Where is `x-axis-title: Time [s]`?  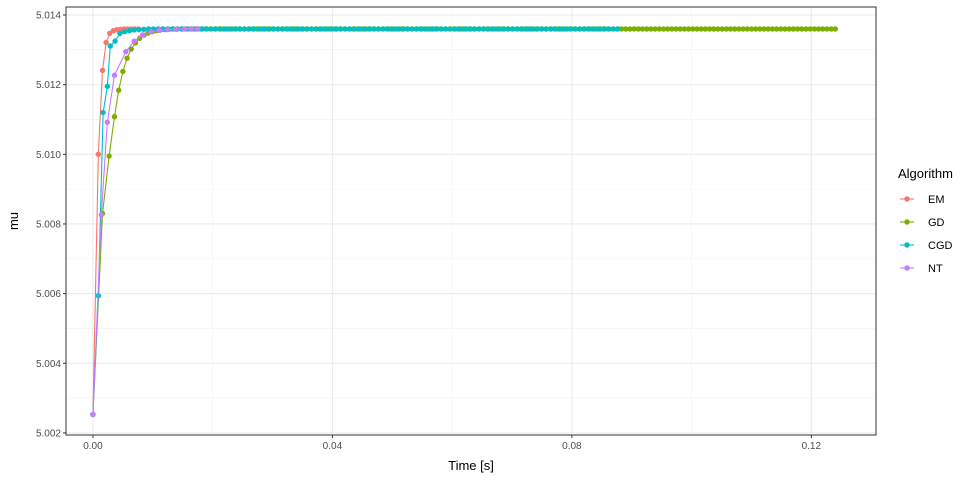 x-axis-title: Time [s] is located at coordinates (471, 465).